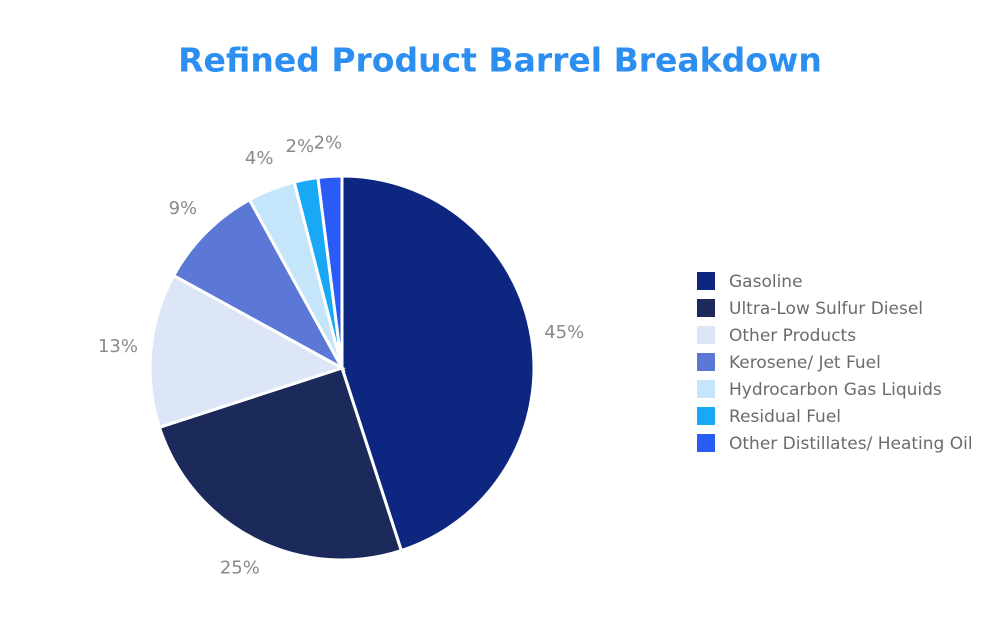 The height and width of the screenshot is (644, 1000). I want to click on value-label: 25%, so click(240, 567).